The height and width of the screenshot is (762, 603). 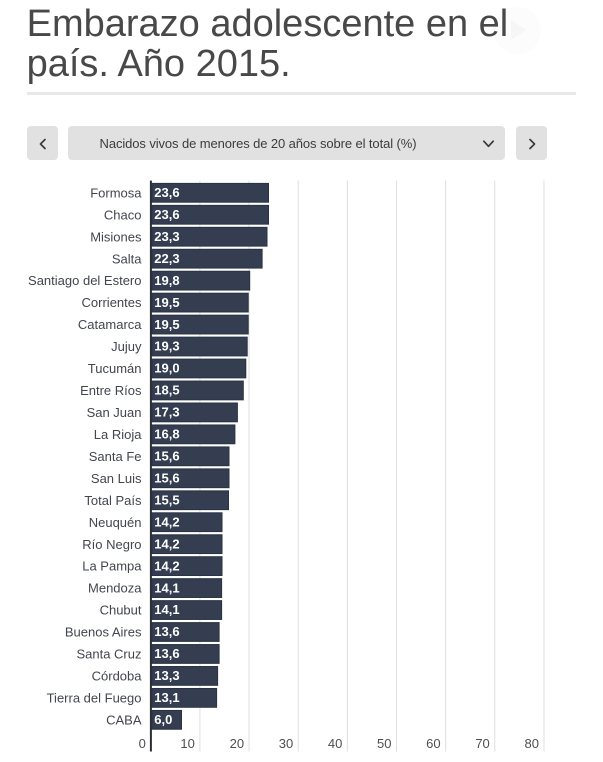 I want to click on svg-text: 10, so click(x=187, y=743).